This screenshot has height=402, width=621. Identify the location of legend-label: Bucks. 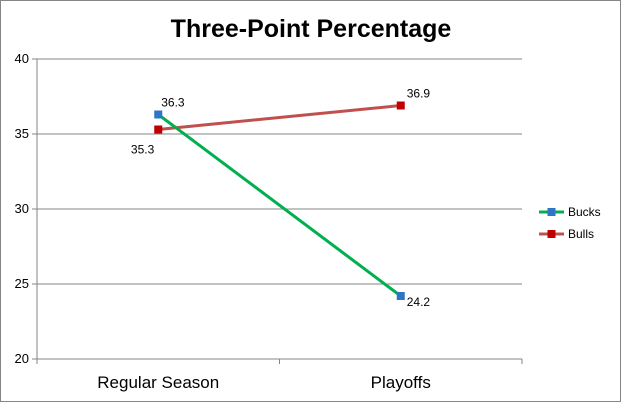
(584, 212).